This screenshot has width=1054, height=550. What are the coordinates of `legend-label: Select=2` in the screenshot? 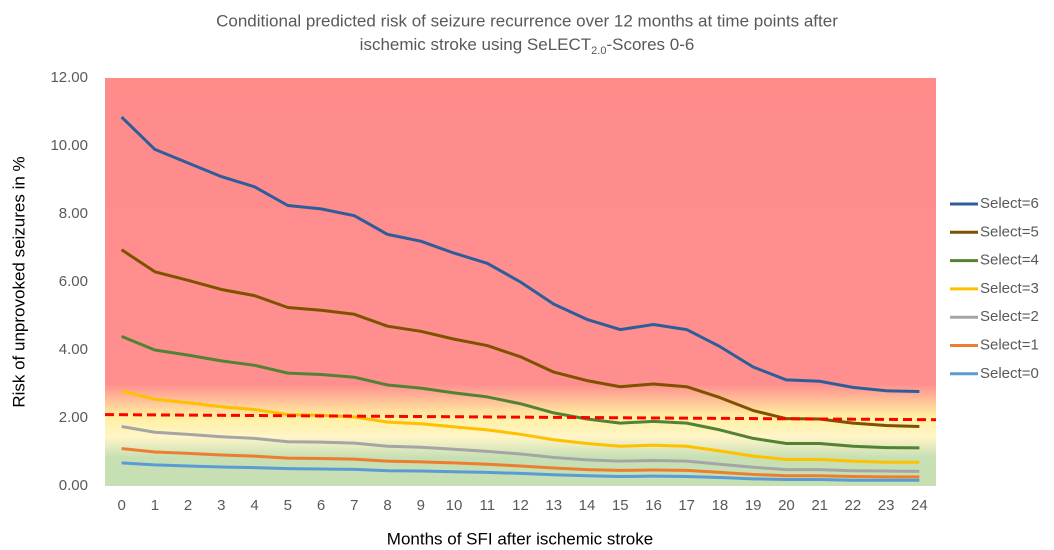 It's located at (1009, 316).